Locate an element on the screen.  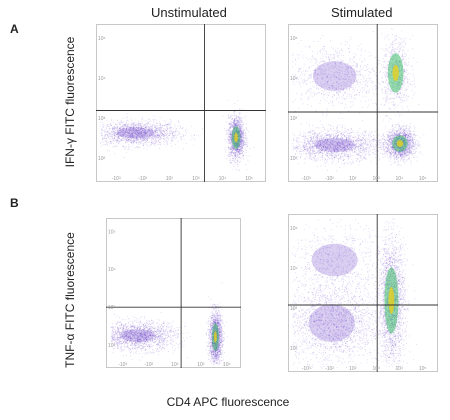
plot-a-unstimulated: 10² 10³ 10⁴ 10⁵ -10³ -10² 10² 10³ 10⁴ 10⁵ is located at coordinates (181, 103).